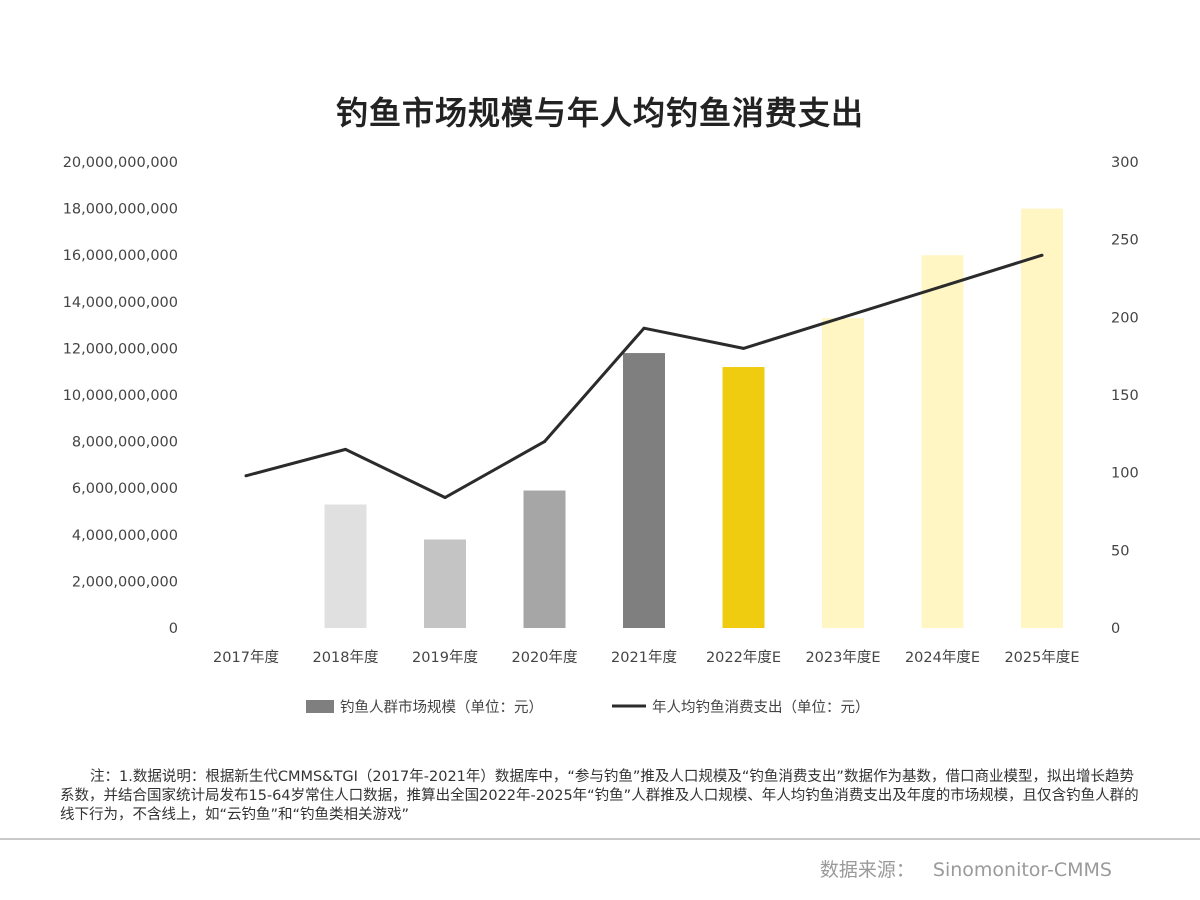 The image size is (1200, 900). Describe the element at coordinates (1125, 241) in the screenshot. I see `right-tick-label: 250` at that location.